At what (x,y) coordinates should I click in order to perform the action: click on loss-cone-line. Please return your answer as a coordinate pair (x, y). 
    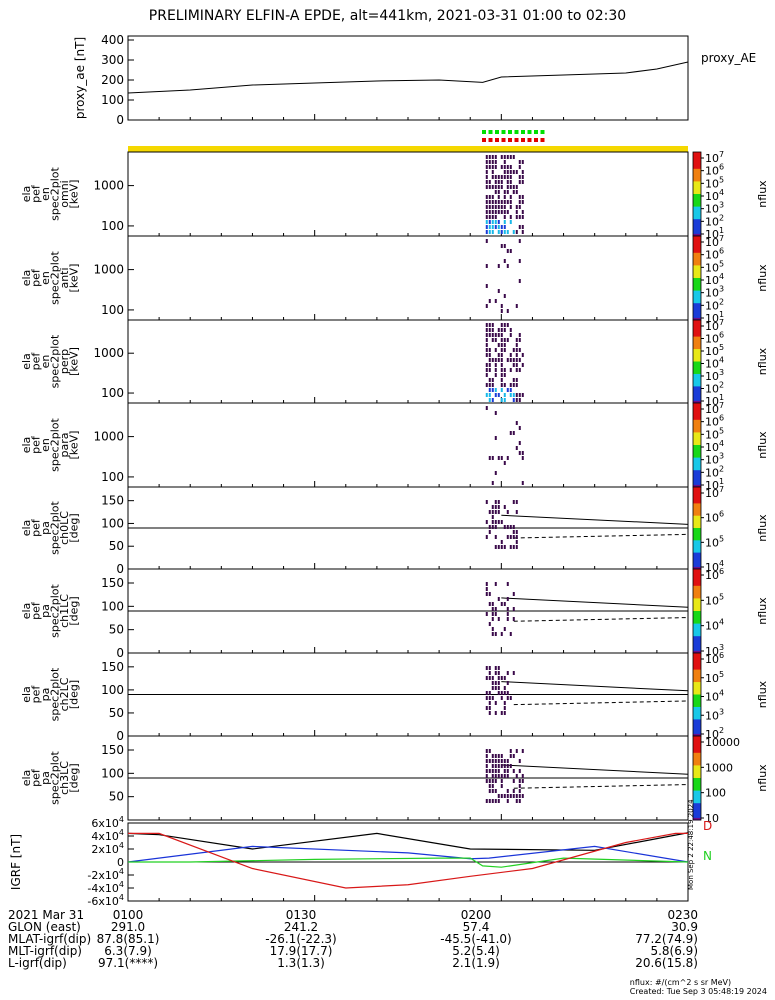
    Looking at the image, I should click on (595, 686).